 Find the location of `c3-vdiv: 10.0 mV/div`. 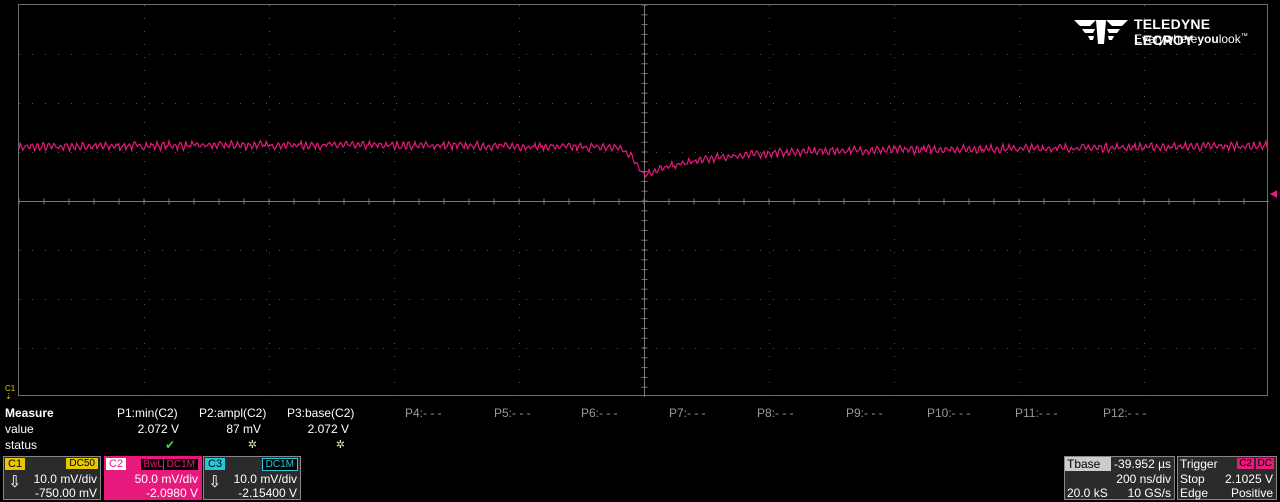

c3-vdiv: 10.0 mV/div is located at coordinates (265, 479).